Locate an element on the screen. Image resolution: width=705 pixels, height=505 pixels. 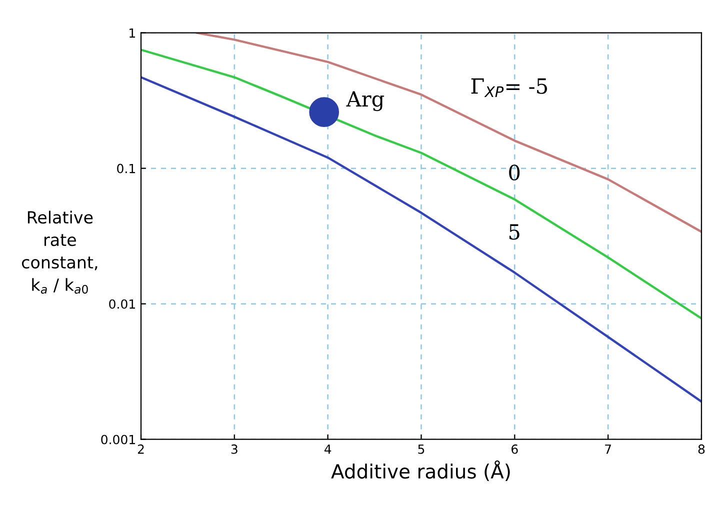
y-tick-label: 0.1 is located at coordinates (126, 169).